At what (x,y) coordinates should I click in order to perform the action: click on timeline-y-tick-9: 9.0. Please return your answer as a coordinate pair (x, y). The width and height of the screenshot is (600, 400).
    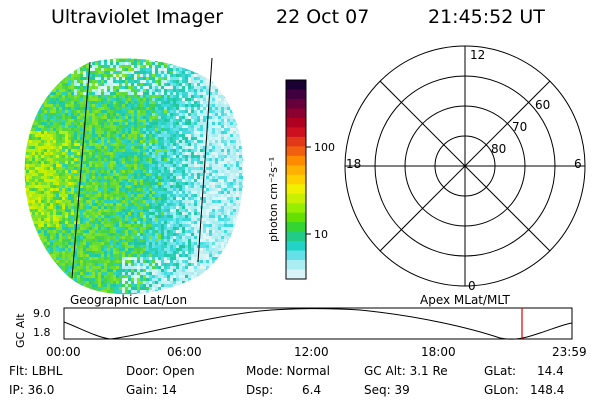
    Looking at the image, I should click on (42, 313).